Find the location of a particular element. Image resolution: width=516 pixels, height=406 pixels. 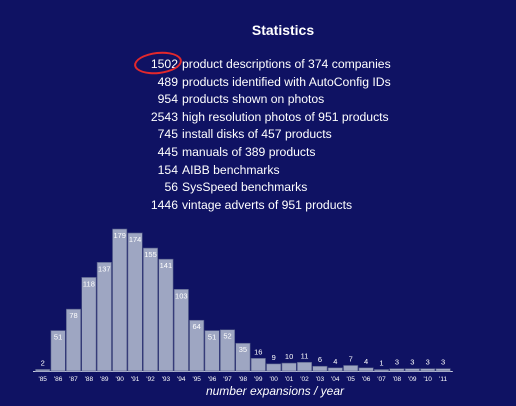

data-label: 9 is located at coordinates (274, 357).